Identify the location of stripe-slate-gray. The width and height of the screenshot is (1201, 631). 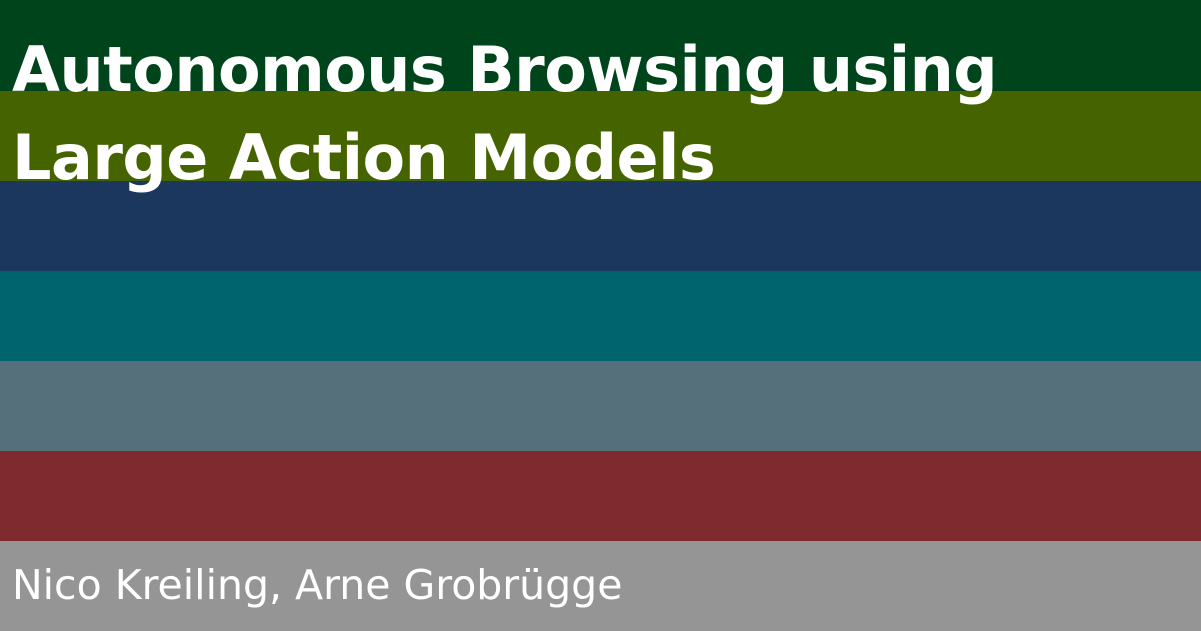
(600, 406).